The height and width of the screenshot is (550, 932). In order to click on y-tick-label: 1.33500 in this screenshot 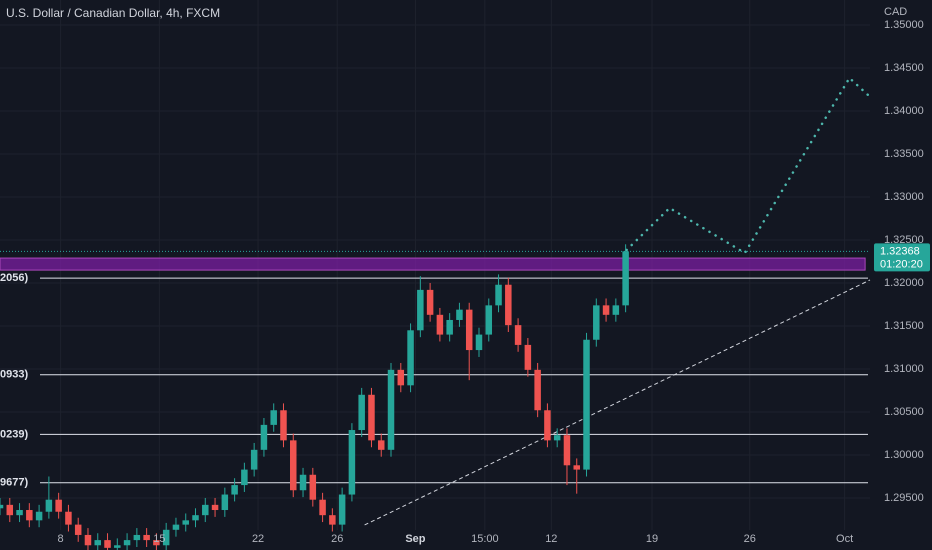, I will do `click(904, 154)`.